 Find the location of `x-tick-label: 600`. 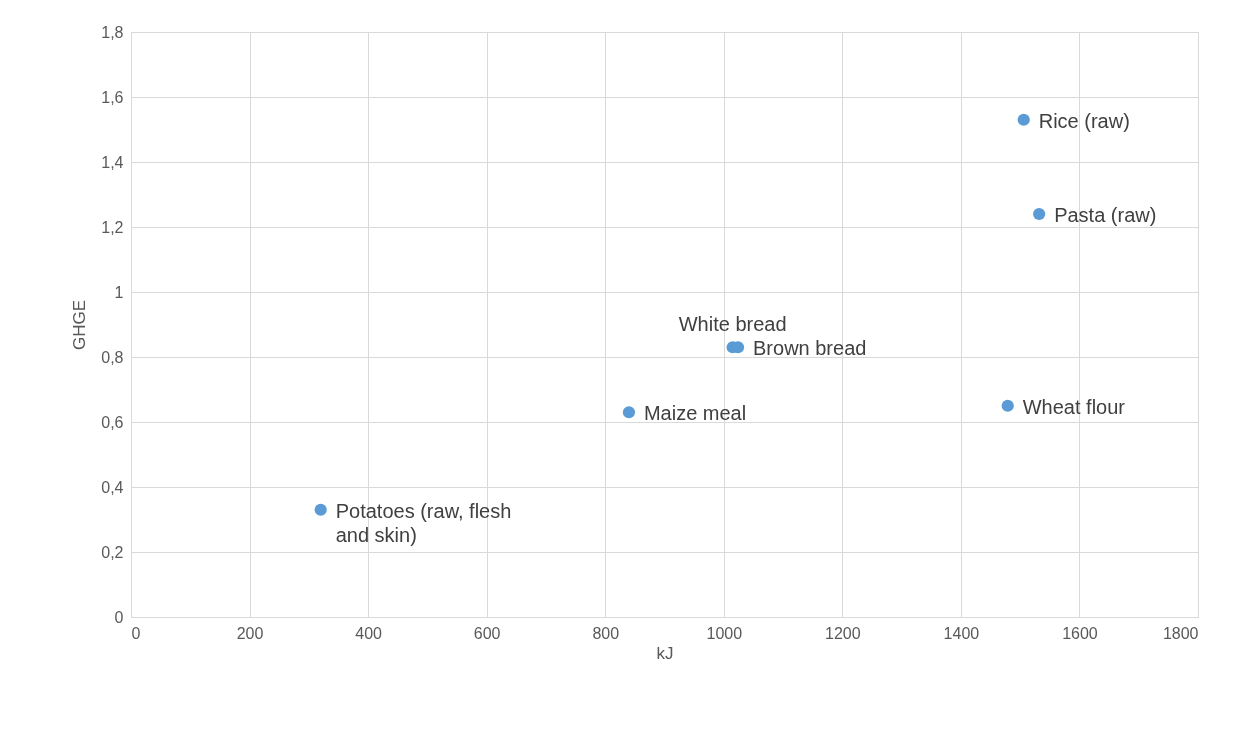

x-tick-label: 600 is located at coordinates (487, 633).